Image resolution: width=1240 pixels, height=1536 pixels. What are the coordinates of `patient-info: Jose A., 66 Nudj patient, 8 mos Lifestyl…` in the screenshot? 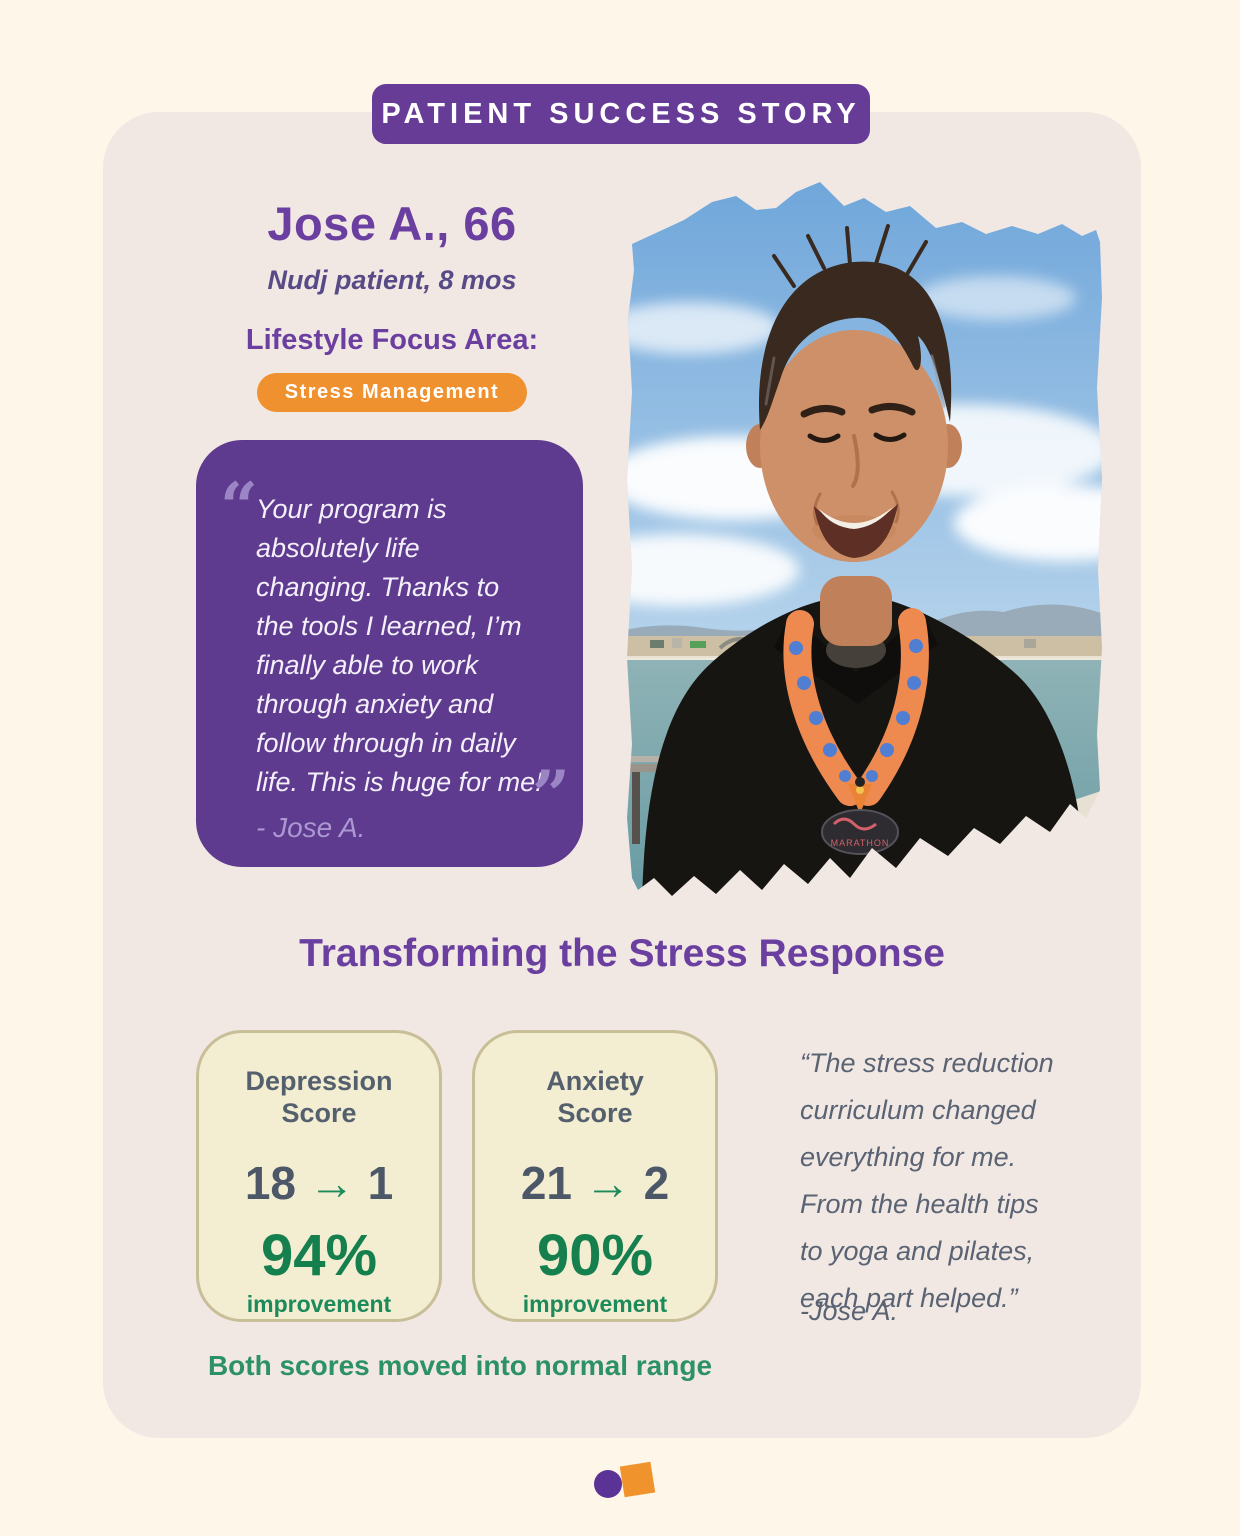 It's located at (392, 304).